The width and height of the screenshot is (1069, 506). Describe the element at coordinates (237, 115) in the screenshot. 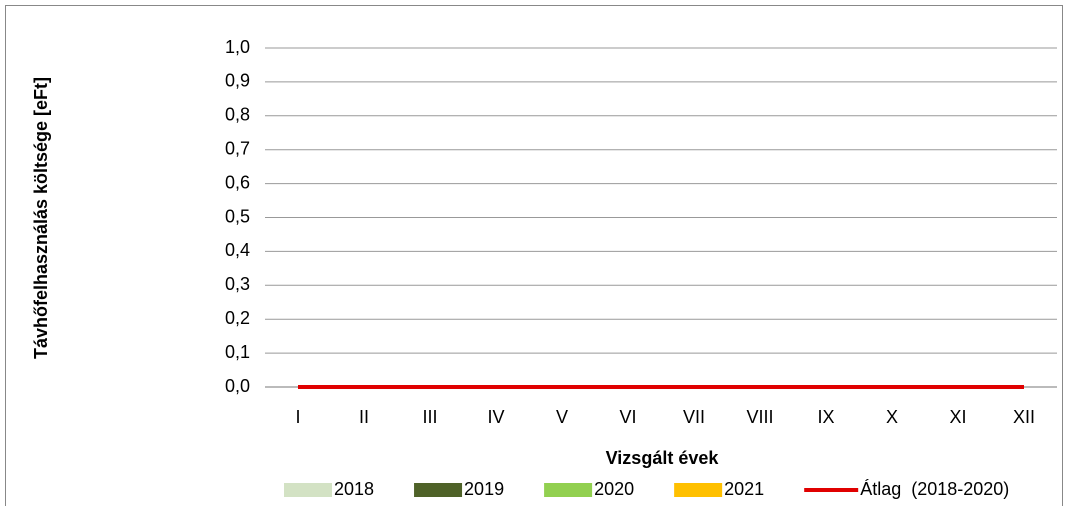

I see `y-tick-label: 0,8` at that location.